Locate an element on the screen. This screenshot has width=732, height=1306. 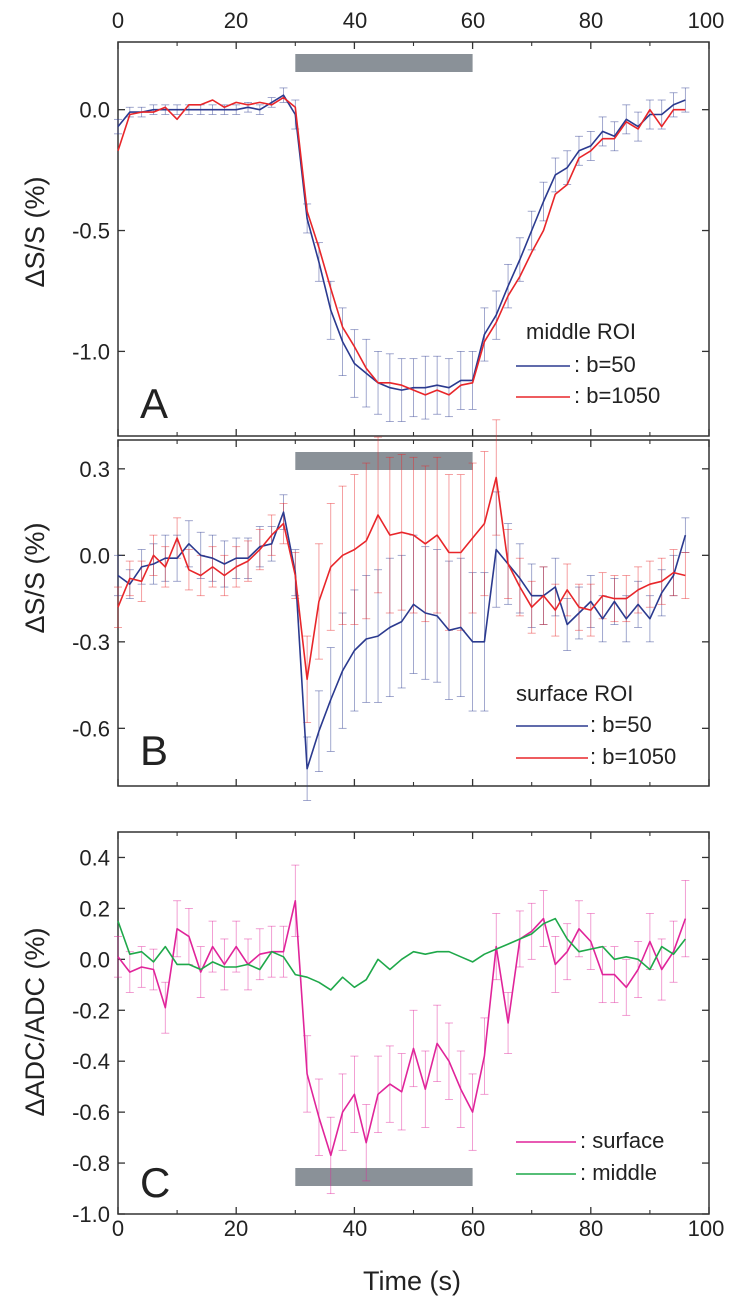
panel-c-y-tick-label: 0.0 is located at coordinates (94, 959).